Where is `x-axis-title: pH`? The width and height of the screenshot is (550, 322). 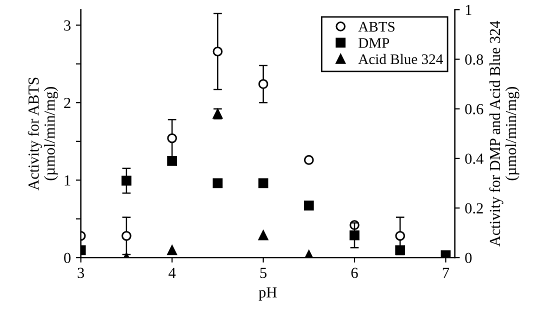
x-axis-title: pH is located at coordinates (267, 294).